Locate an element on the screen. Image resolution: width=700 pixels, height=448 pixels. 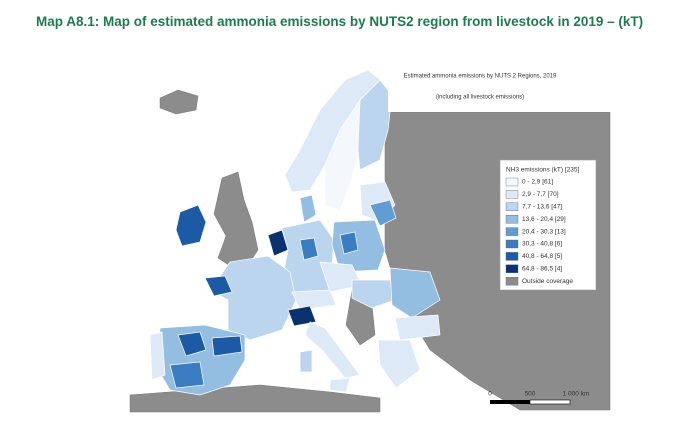
region-hungary is located at coordinates (373, 294).